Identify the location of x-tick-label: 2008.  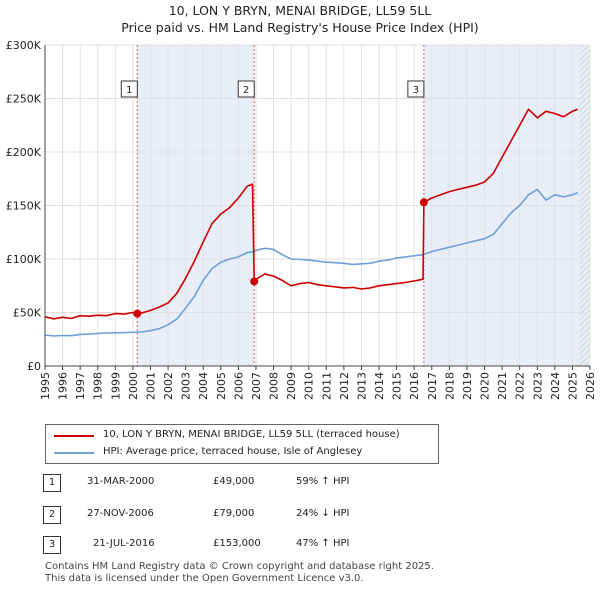
(274, 386).